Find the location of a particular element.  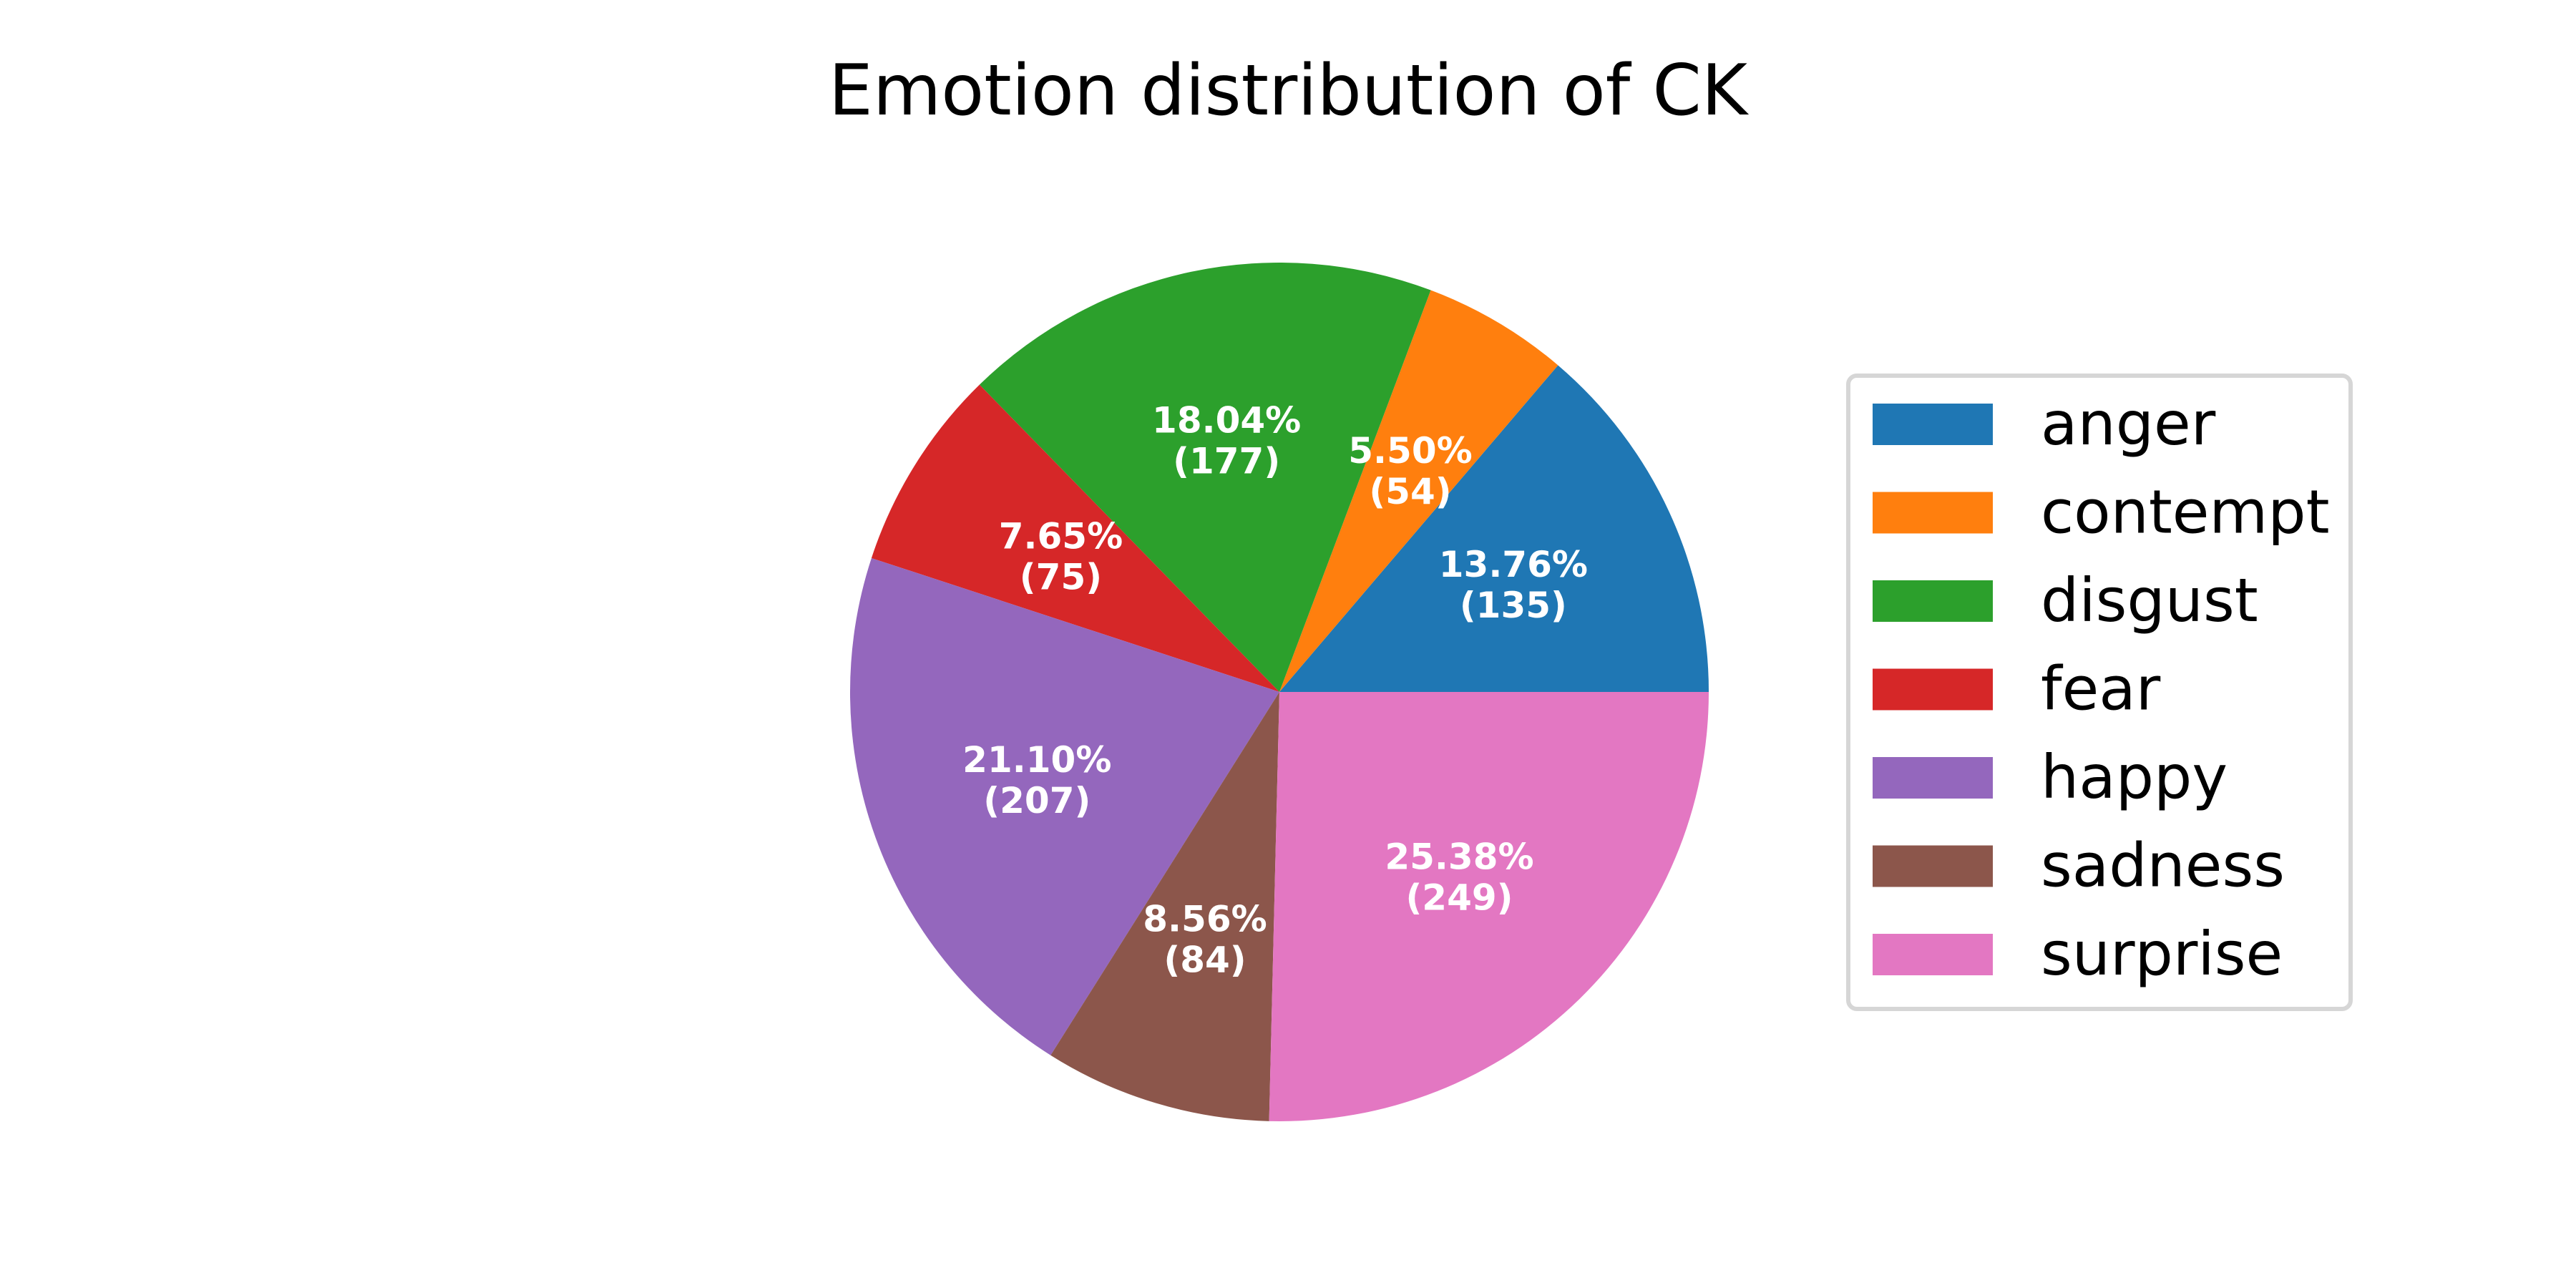

slice-percent-disgust: 18.04% is located at coordinates (1226, 420).